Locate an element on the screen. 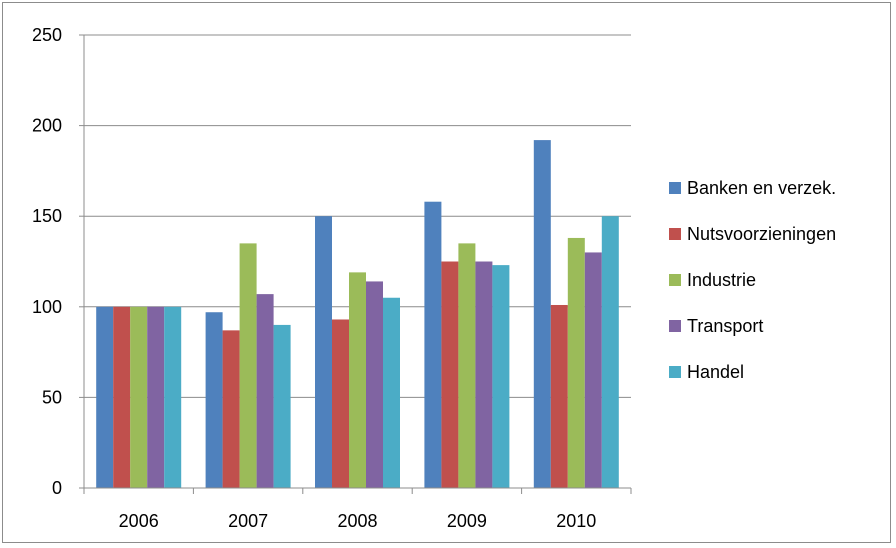 The height and width of the screenshot is (548, 896). x-tick-labels: 2006 2007 2008 2009 2010 is located at coordinates (358, 521).